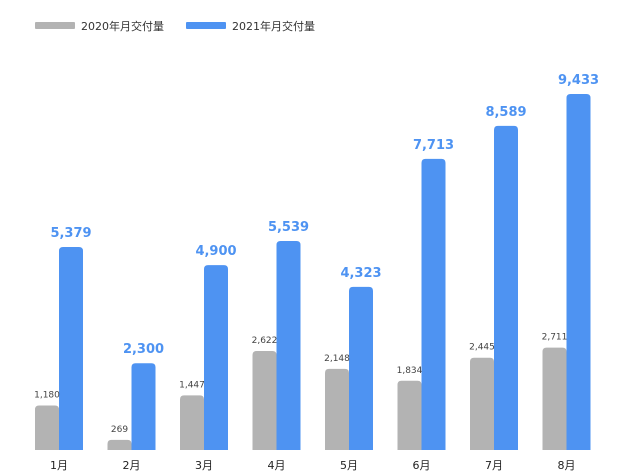 This screenshot has height=475, width=617. What do you see at coordinates (59, 465) in the screenshot?
I see `x-tick-label: 1月` at bounding box center [59, 465].